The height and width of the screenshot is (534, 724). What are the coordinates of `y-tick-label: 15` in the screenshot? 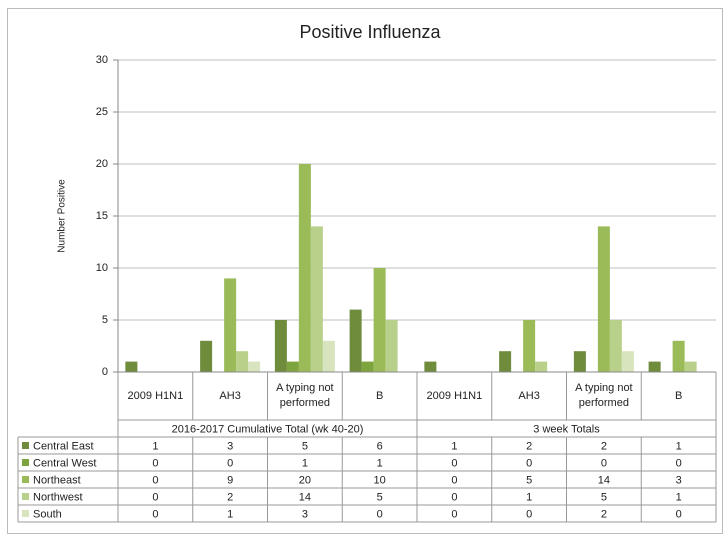 It's located at (102, 216).